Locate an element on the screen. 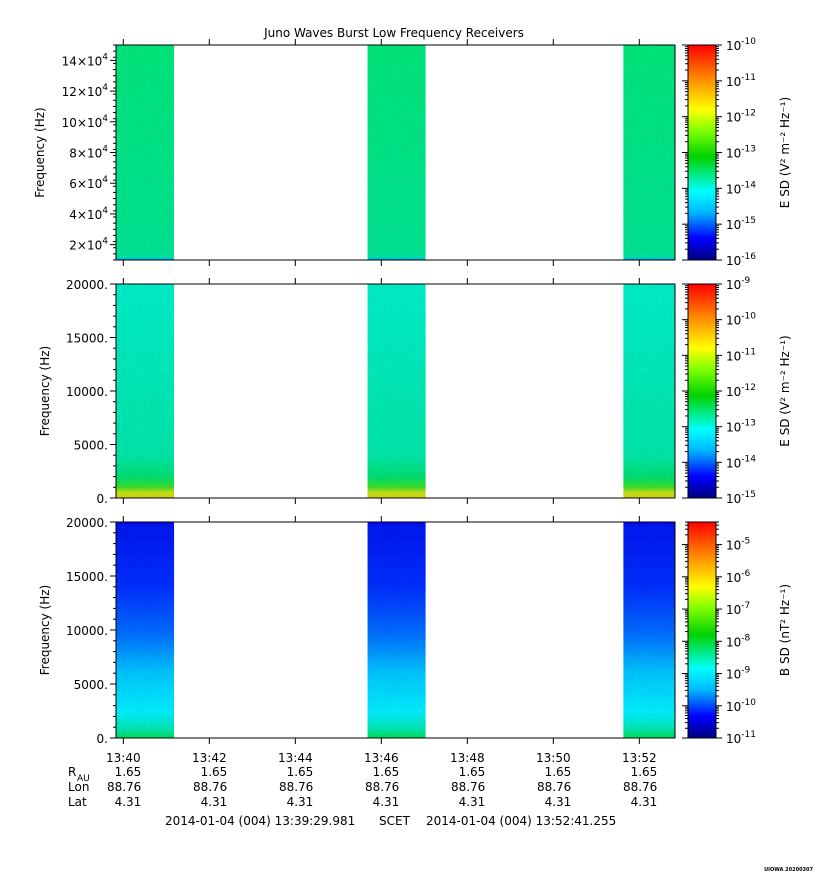 The height and width of the screenshot is (880, 815). x-tick-label: 13:42 is located at coordinates (209, 758).